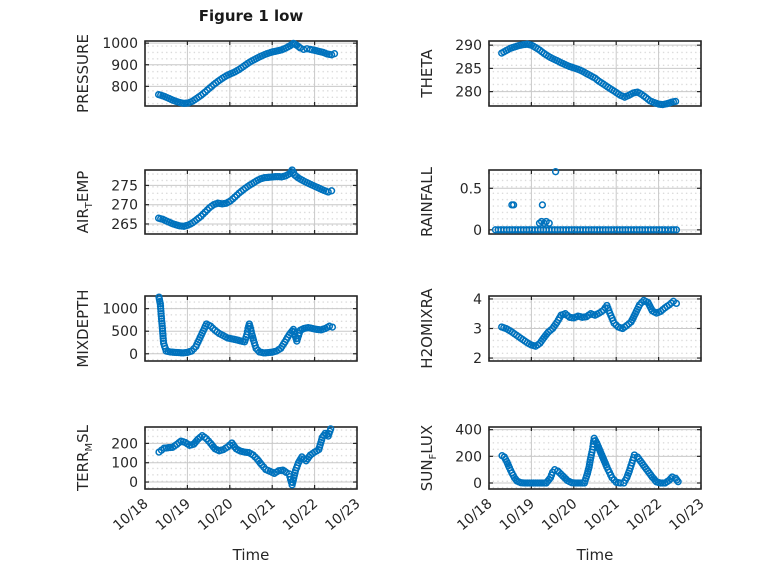 This screenshot has height=583, width=778. Describe the element at coordinates (83, 73) in the screenshot. I see `y-axis-label: PRESSURE` at that location.